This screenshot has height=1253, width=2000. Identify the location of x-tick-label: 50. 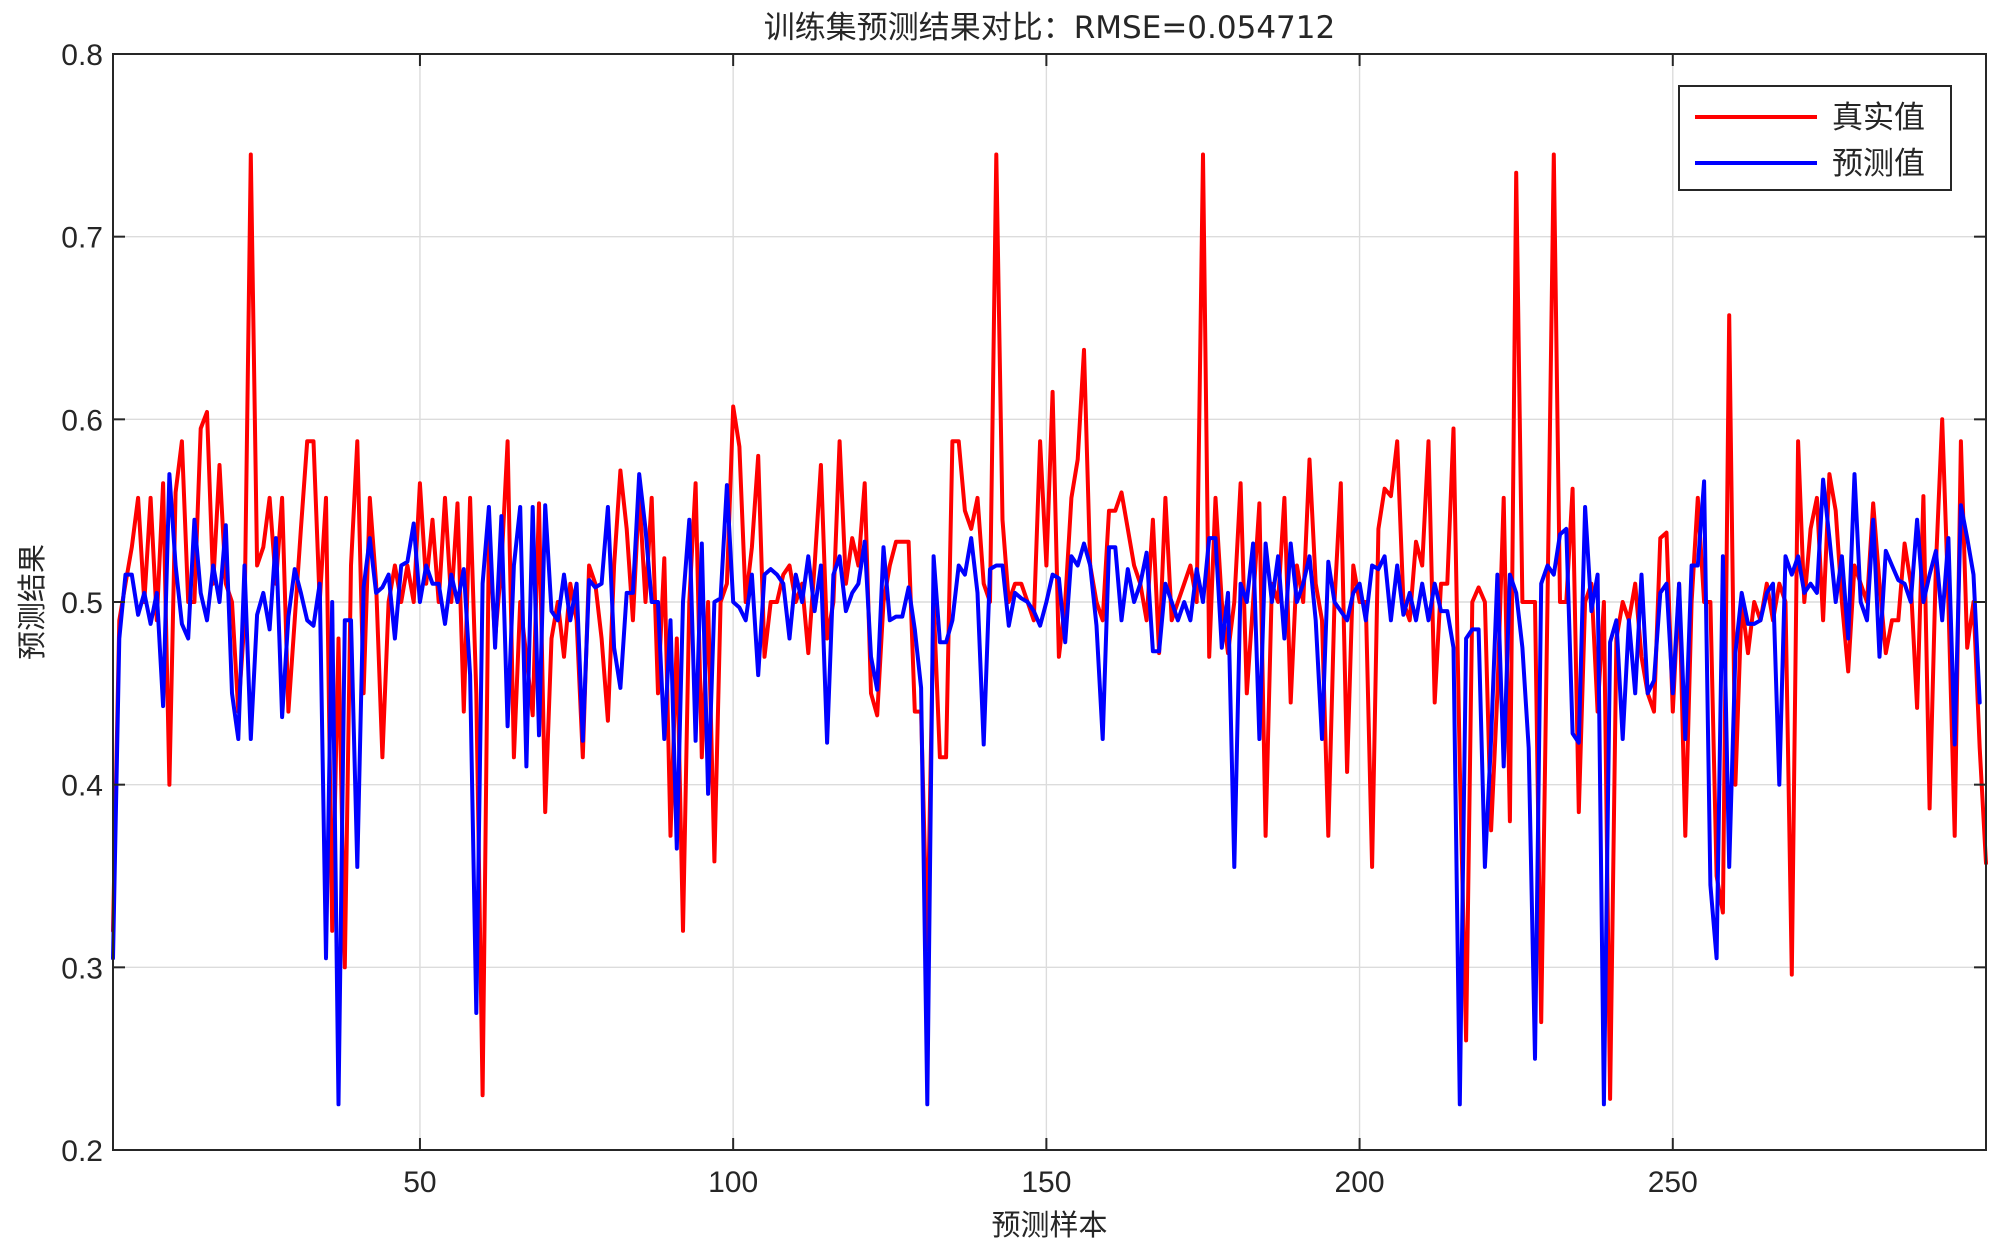
(419, 1182).